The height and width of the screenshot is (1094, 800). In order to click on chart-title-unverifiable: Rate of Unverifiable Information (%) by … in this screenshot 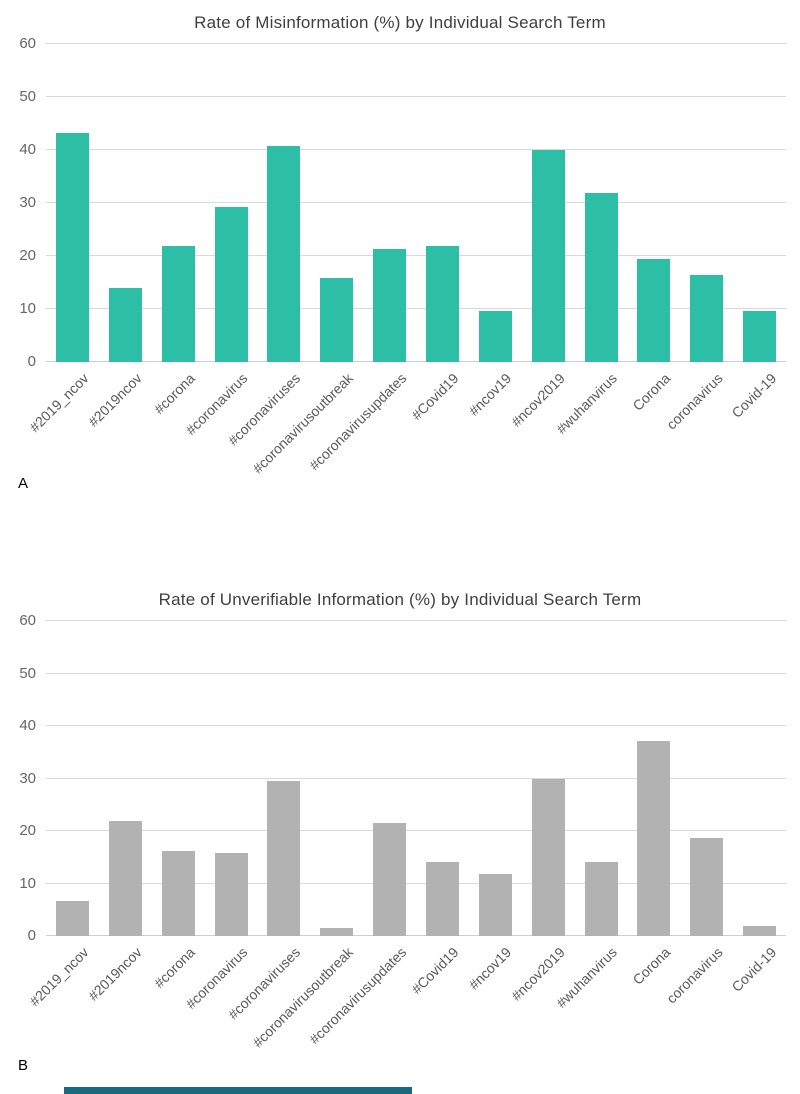, I will do `click(400, 599)`.